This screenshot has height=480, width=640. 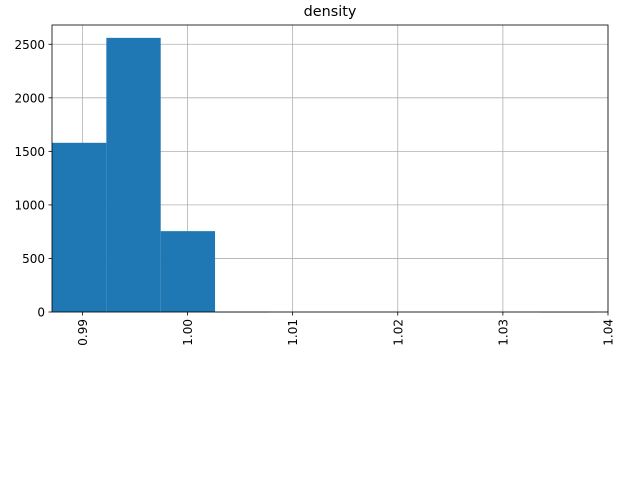 What do you see at coordinates (83, 332) in the screenshot?
I see `x-tick-label: 0.99` at bounding box center [83, 332].